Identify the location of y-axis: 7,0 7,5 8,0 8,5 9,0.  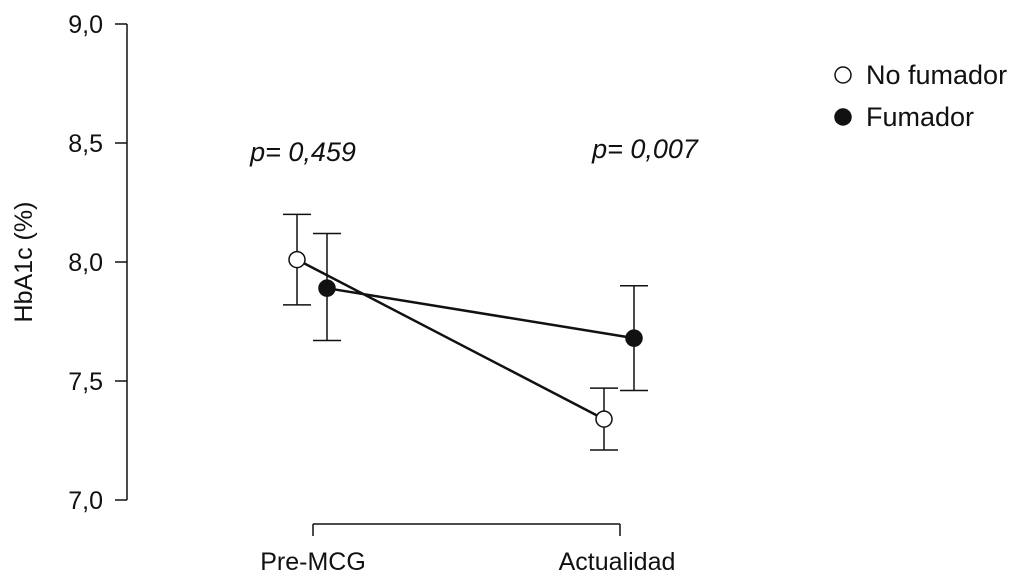
(98, 263).